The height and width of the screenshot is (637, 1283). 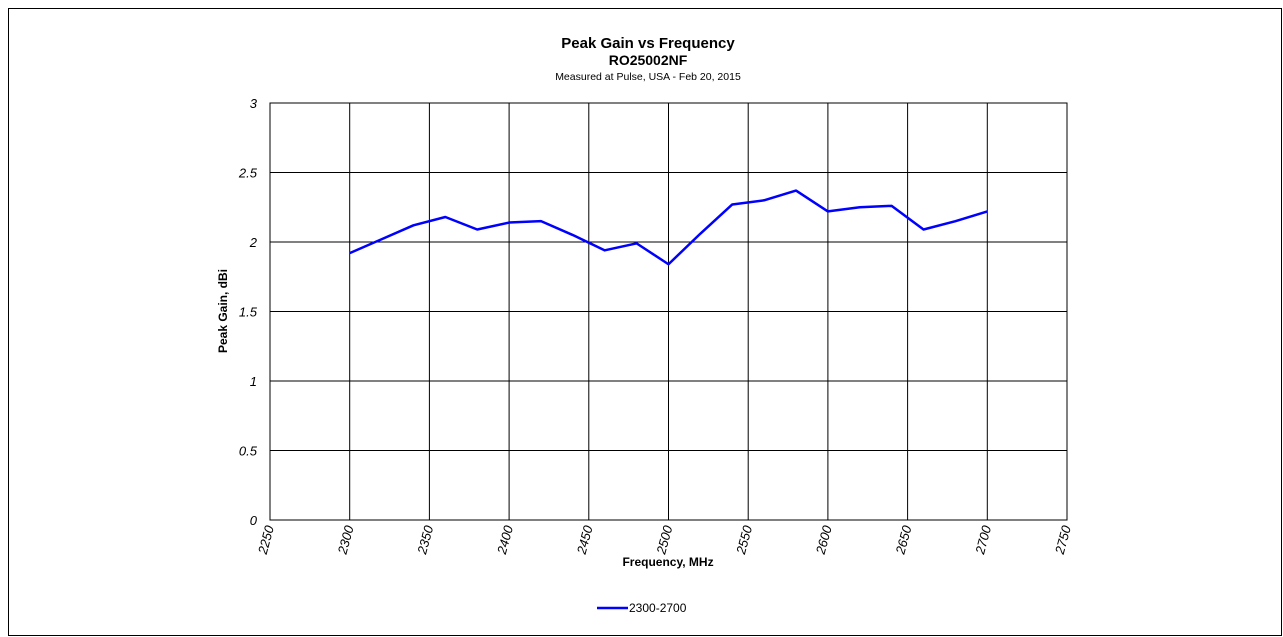 What do you see at coordinates (254, 520) in the screenshot?
I see `y-tick-label: 0` at bounding box center [254, 520].